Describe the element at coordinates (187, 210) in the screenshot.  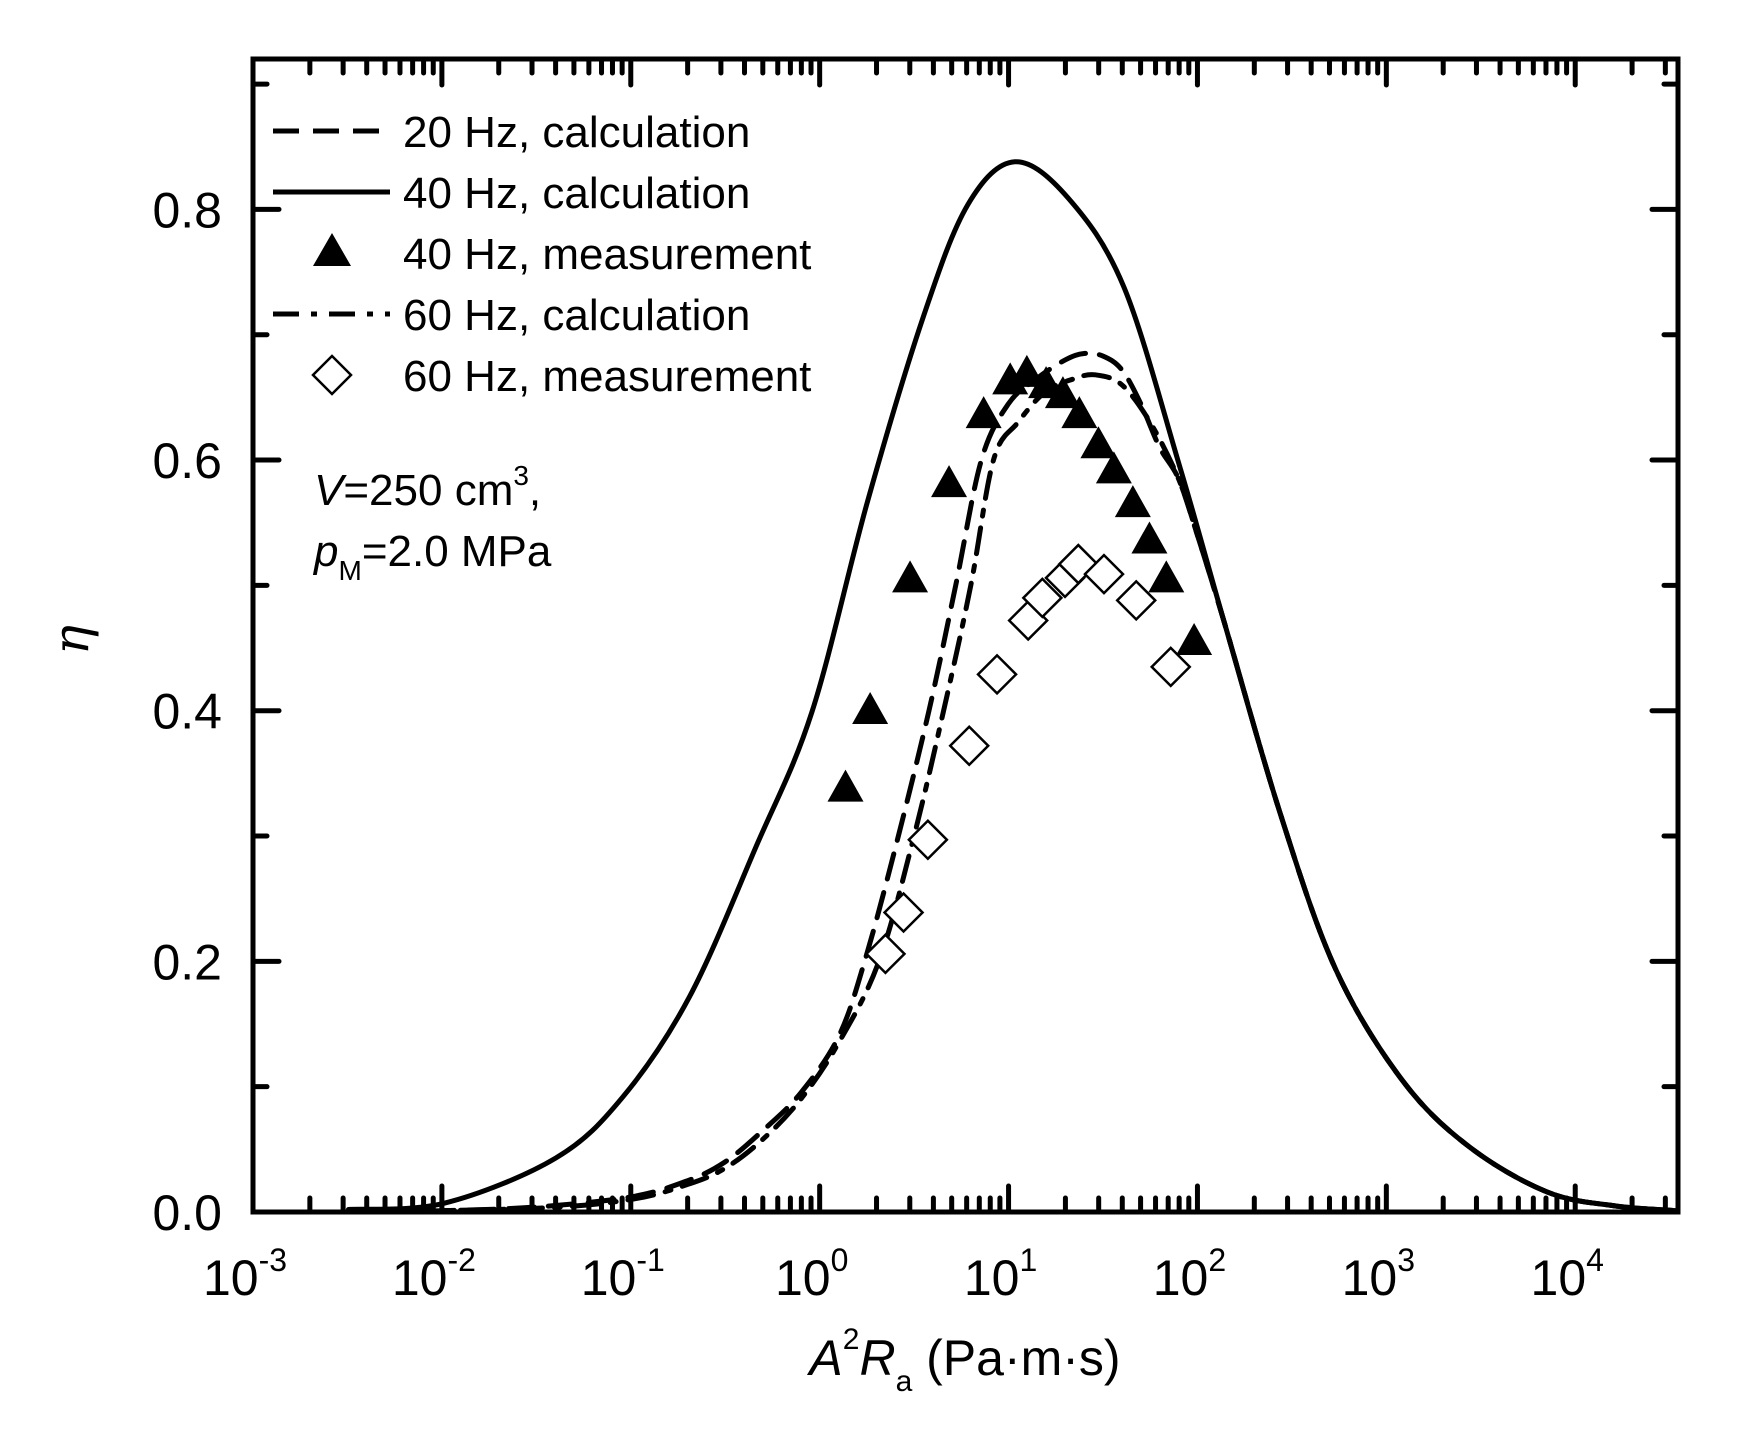
I see `y-tick-label: 0.8` at that location.